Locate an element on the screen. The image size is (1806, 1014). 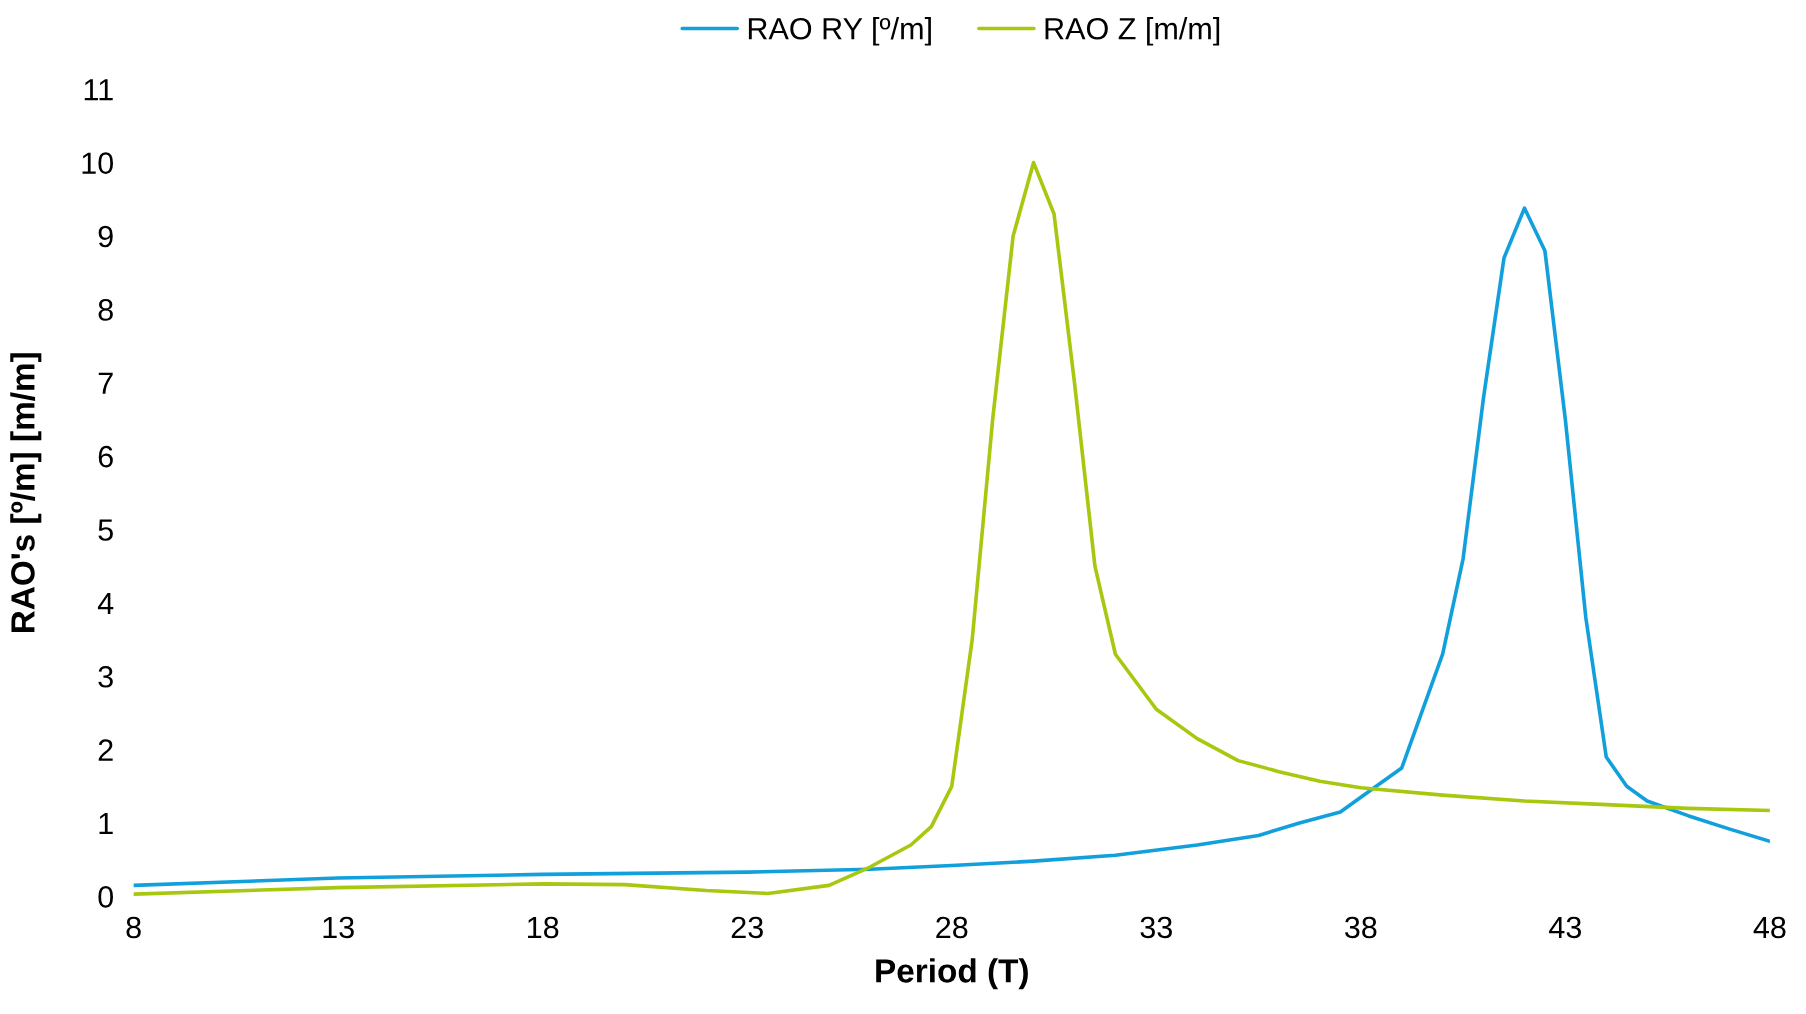
y-tick-label: 8 is located at coordinates (105, 310).